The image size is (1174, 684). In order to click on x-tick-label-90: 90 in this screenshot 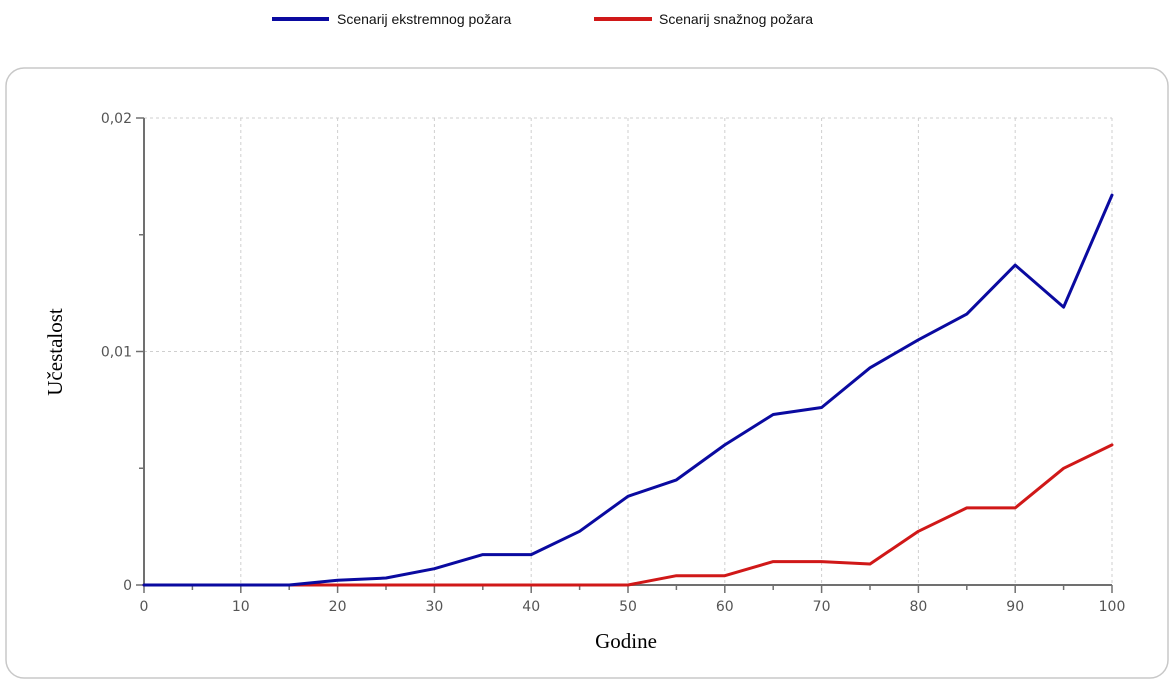, I will do `click(1015, 607)`.